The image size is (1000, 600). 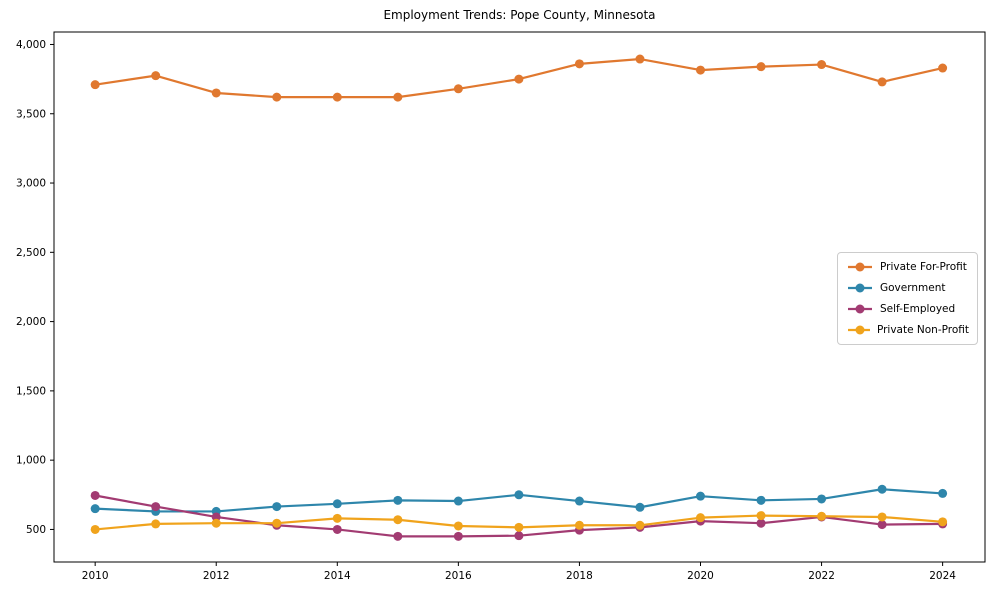 I want to click on legend-label: Private Non-Profit, so click(x=922, y=330).